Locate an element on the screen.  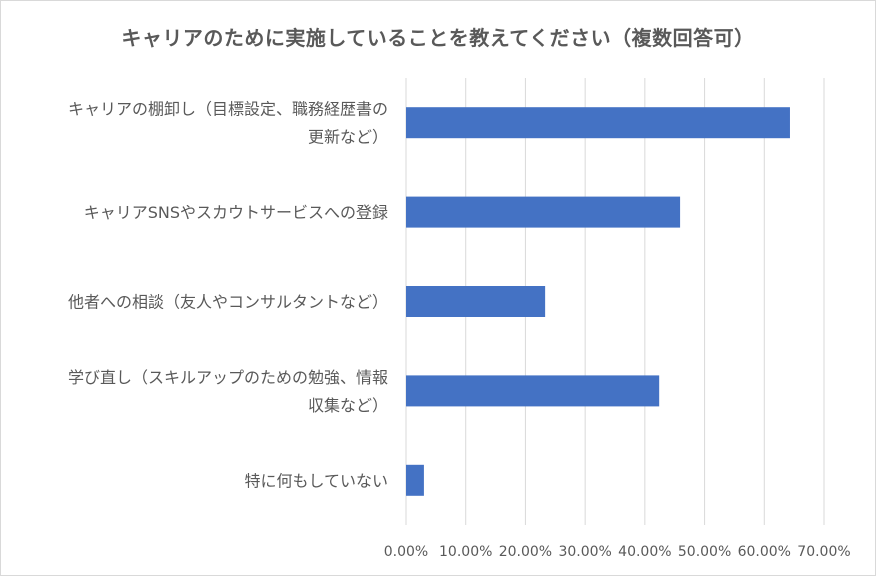
x-tick-label: 50.00% is located at coordinates (704, 552).